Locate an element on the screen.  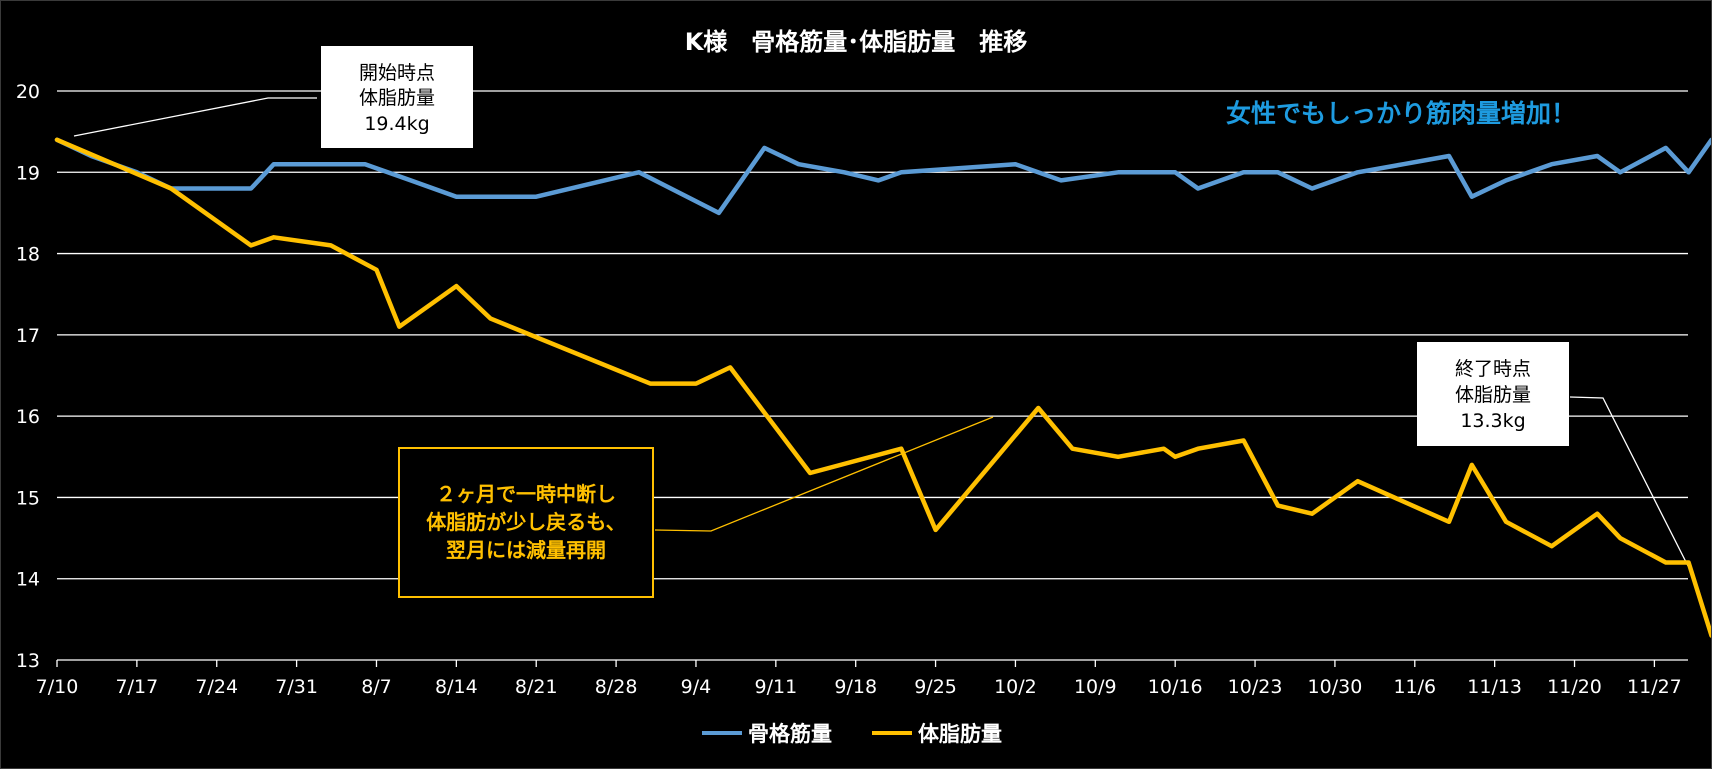
x-tick-label: 11/6 is located at coordinates (1414, 687).